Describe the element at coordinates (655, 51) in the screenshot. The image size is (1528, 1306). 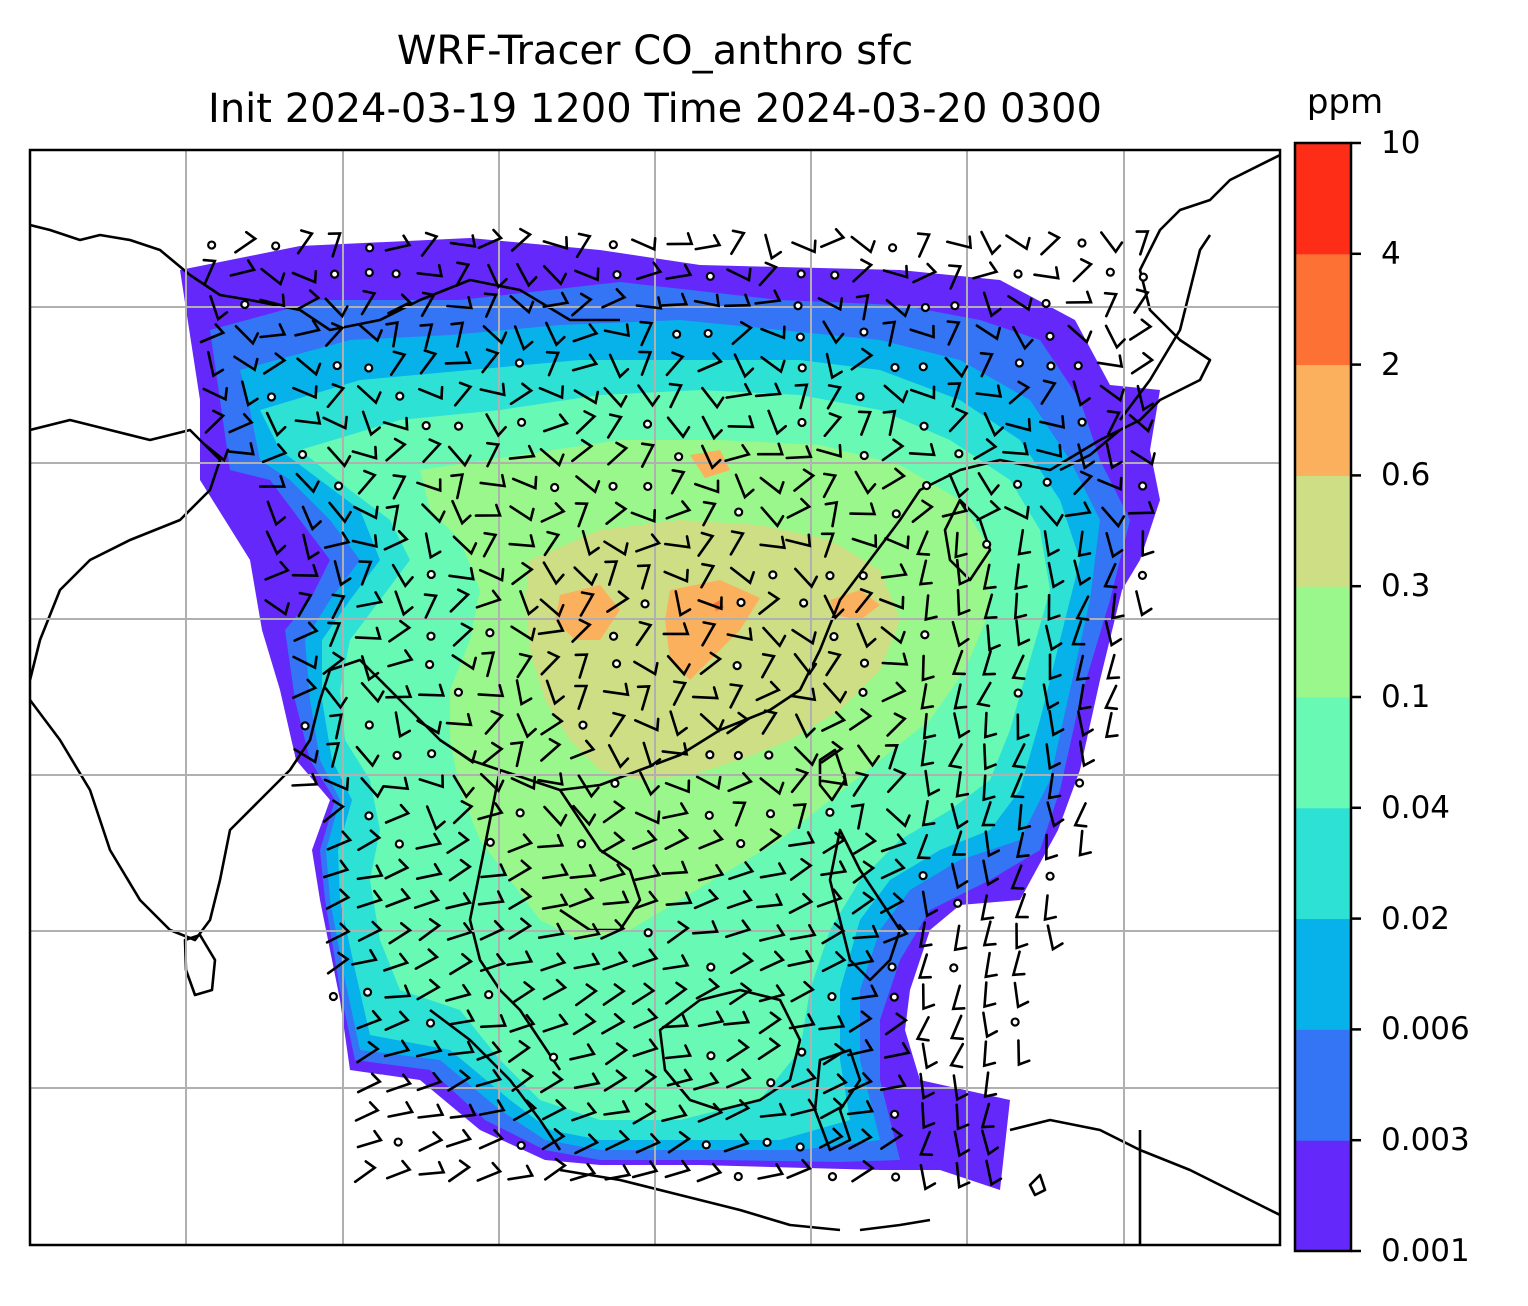
I see `map-title-line-1: WRF-Tracer CO_anthro sfc` at that location.